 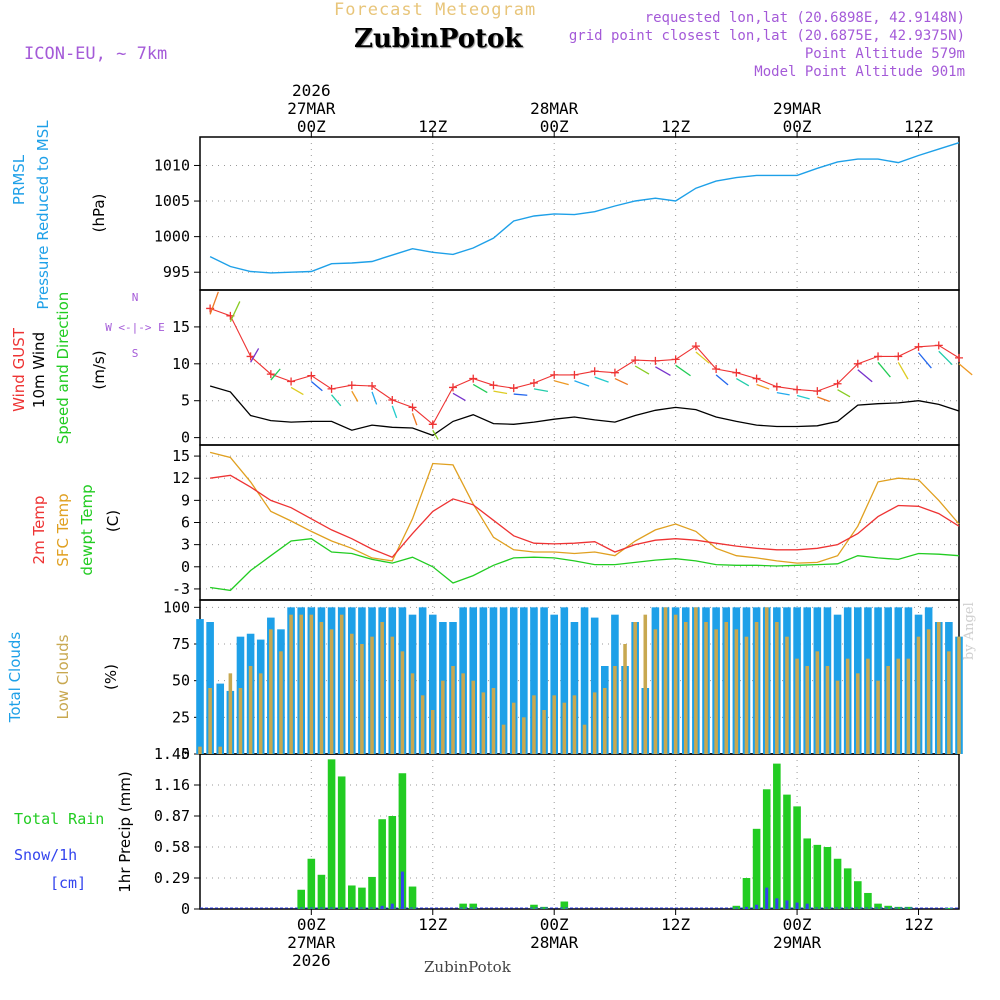 What do you see at coordinates (918, 126) in the screenshot?
I see `x-tick-label-top: 12Z` at bounding box center [918, 126].